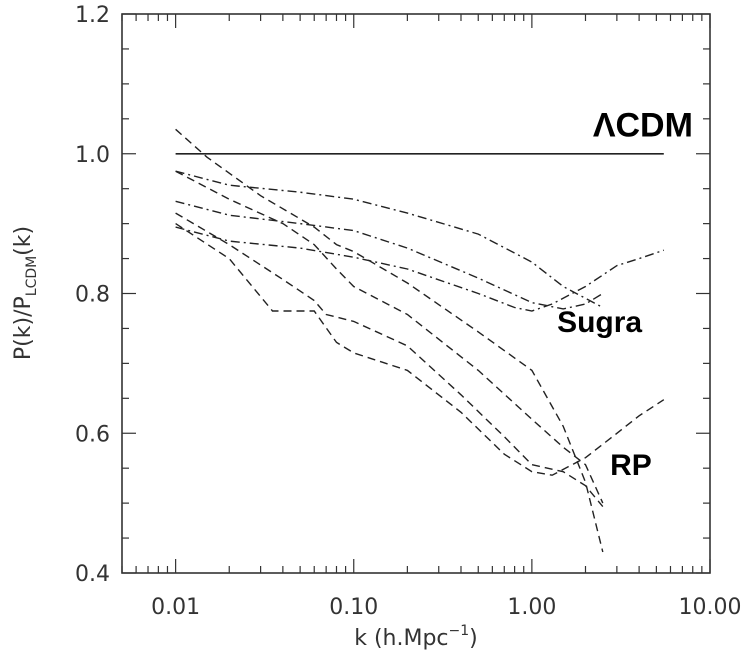 This screenshot has width=745, height=662. Describe the element at coordinates (92, 155) in the screenshot. I see `y-tick-label: 1.0` at that location.